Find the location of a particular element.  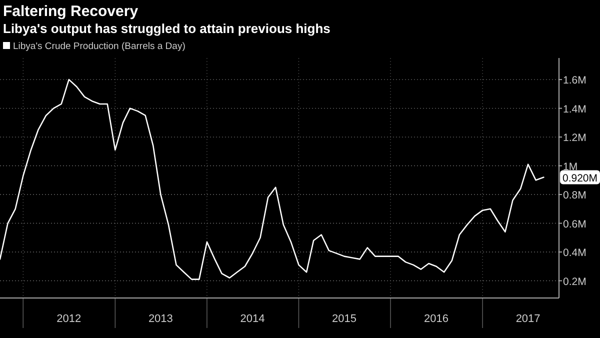

chart-subtitle: Libya's output has struggled to attain previous highs is located at coordinates (166, 28).